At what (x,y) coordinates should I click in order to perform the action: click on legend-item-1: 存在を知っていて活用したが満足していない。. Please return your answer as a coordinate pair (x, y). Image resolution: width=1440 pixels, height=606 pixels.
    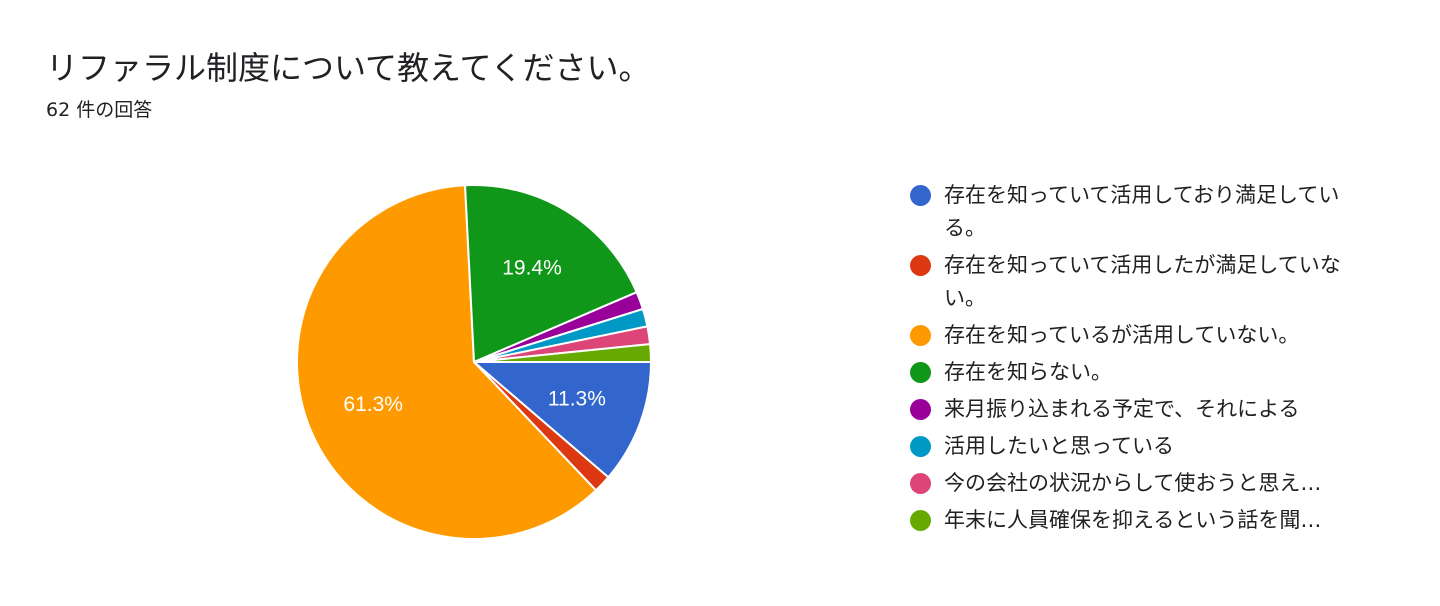
    Looking at the image, I should click on (1145, 282).